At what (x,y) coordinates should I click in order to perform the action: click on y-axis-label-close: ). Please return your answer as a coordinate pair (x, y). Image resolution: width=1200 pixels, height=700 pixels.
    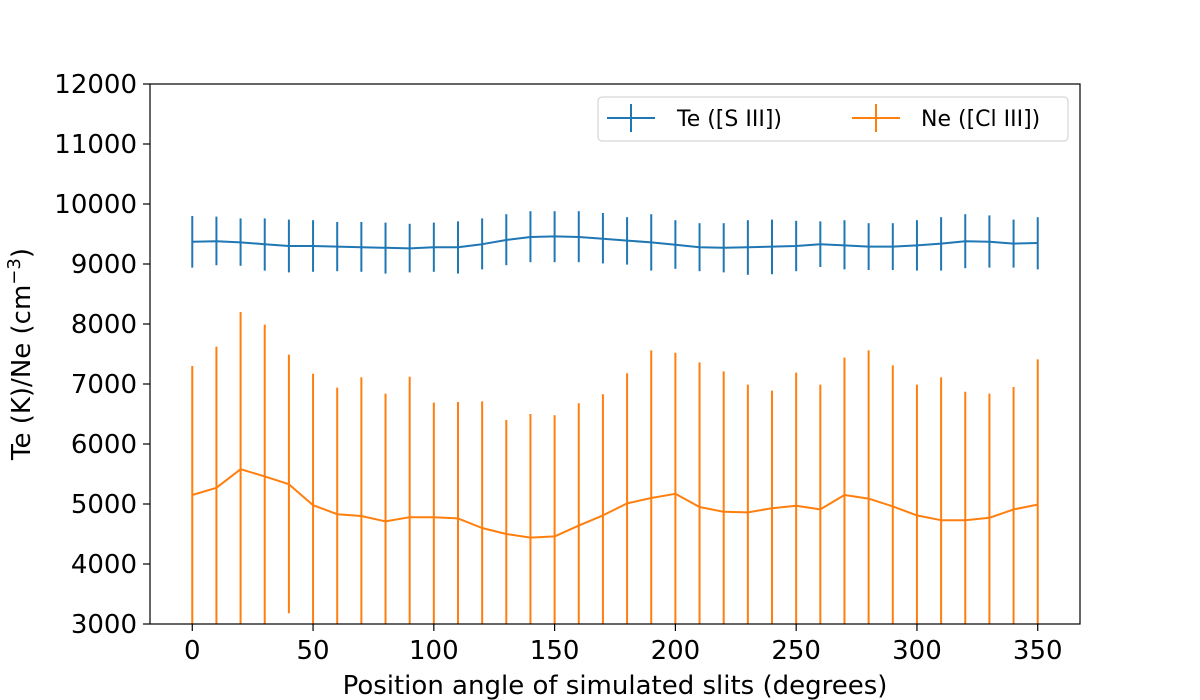
    Looking at the image, I should click on (22, 253).